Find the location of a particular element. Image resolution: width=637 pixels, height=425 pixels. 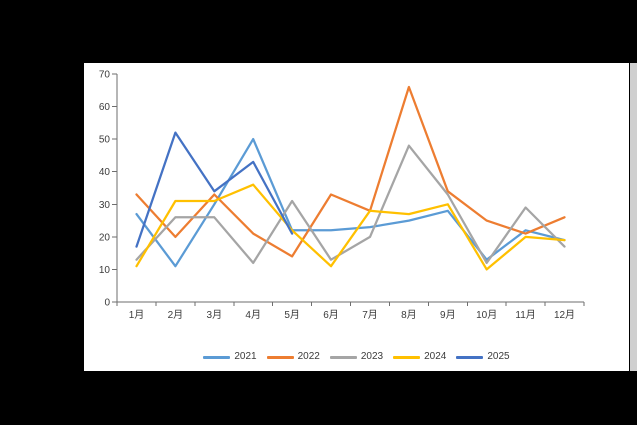

legend-item-2023: 2023 is located at coordinates (356, 356).